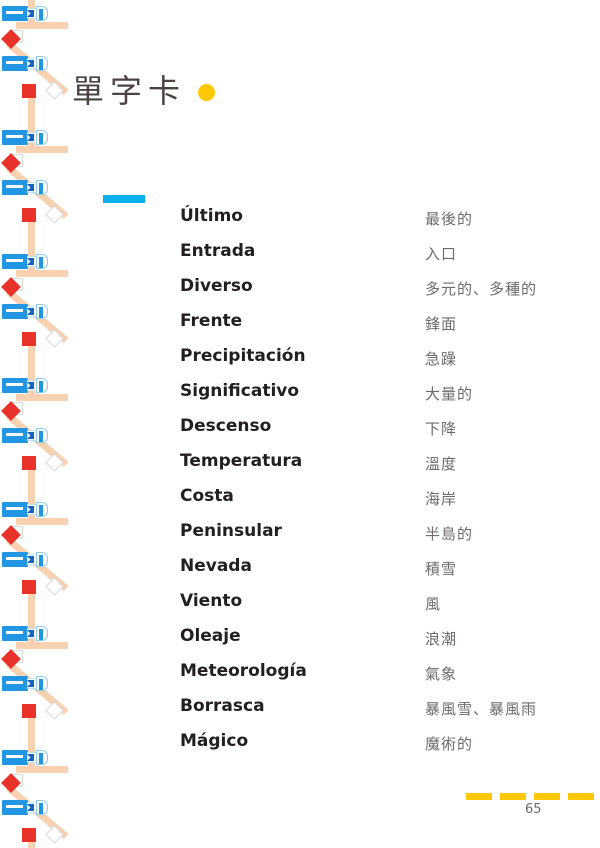  What do you see at coordinates (533, 809) in the screenshot?
I see `page-number: 65` at bounding box center [533, 809].